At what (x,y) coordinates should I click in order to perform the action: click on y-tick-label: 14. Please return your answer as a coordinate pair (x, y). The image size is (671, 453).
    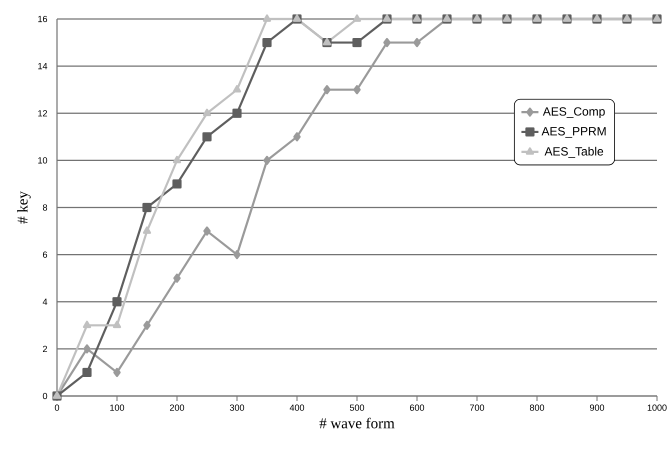
    Looking at the image, I should click on (43, 66).